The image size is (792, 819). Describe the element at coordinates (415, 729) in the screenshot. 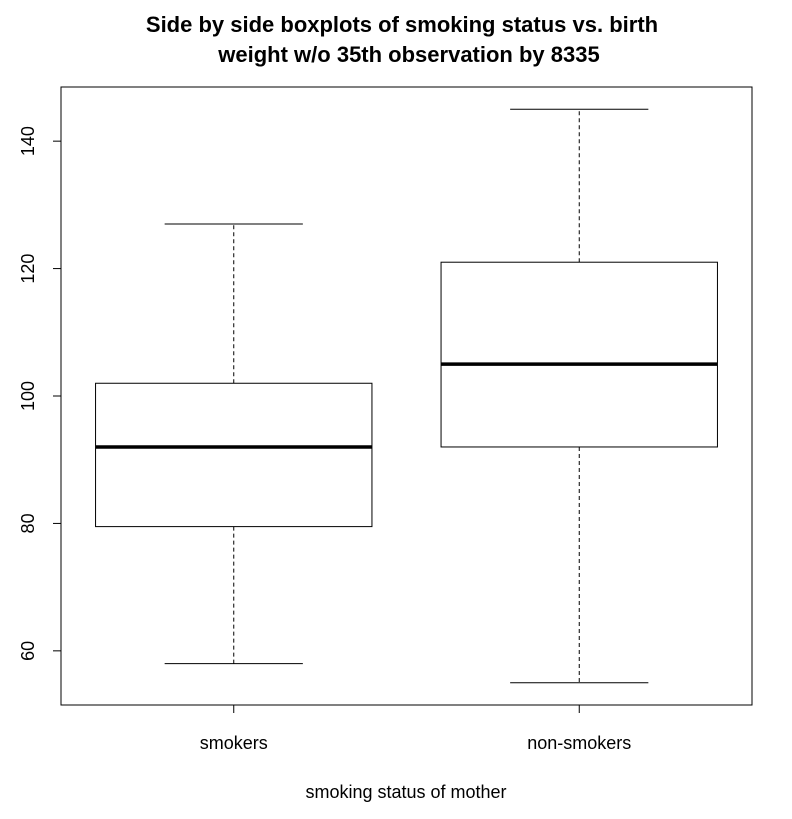

I see `x-axis: smokers non-smokers` at that location.